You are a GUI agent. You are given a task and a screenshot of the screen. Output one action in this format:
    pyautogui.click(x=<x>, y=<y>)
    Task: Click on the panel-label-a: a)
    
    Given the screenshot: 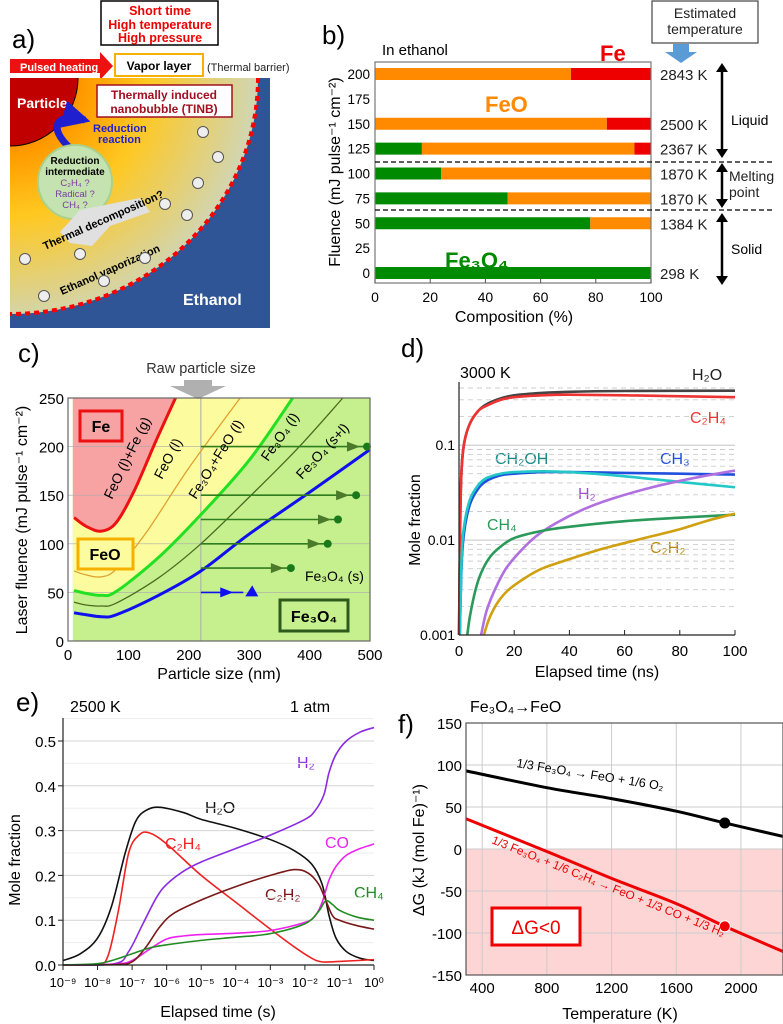 What is the action you would take?
    pyautogui.click(x=23, y=39)
    